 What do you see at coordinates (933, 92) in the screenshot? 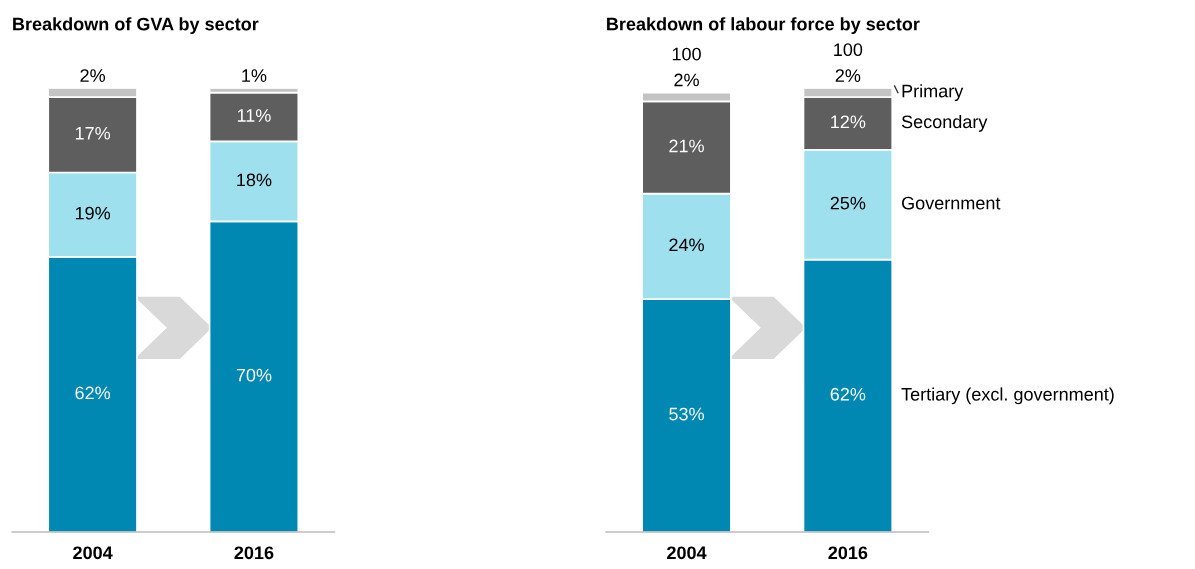
I see `series-label: Primary` at bounding box center [933, 92].